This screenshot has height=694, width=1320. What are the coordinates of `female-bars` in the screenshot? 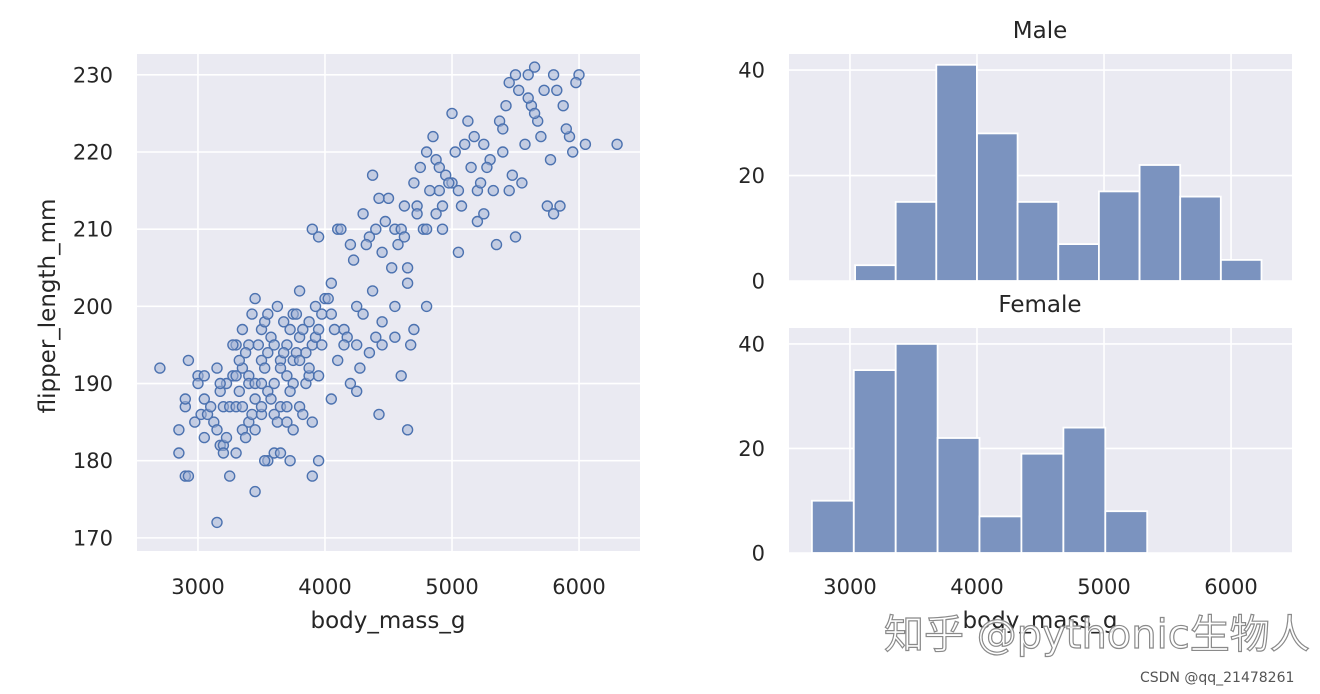 It's located at (980, 448).